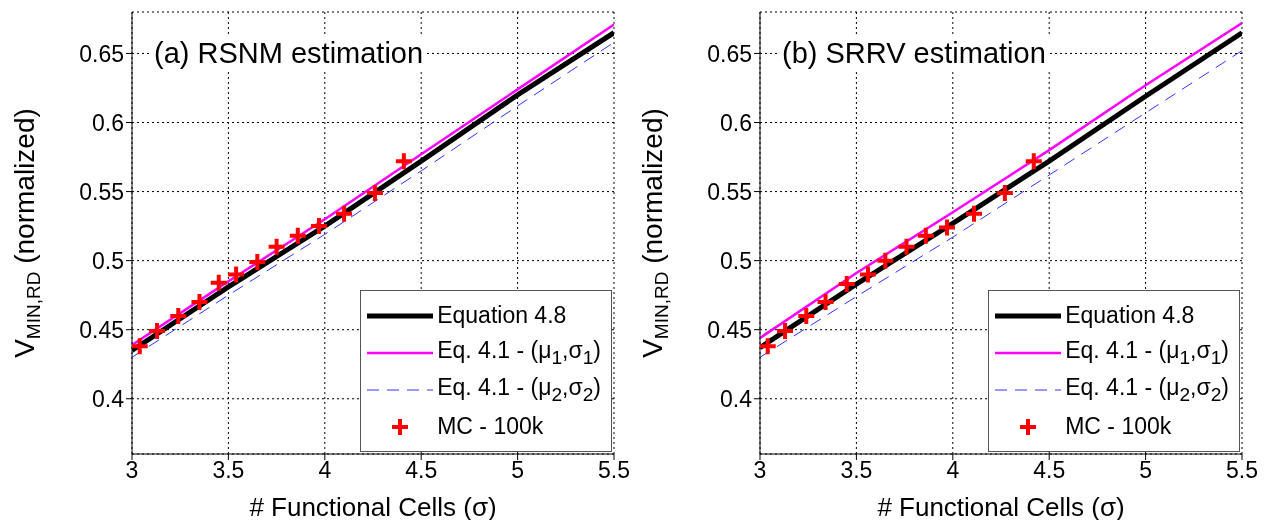  Describe the element at coordinates (914, 53) in the screenshot. I see `text: (b) SRRV estimation` at that location.